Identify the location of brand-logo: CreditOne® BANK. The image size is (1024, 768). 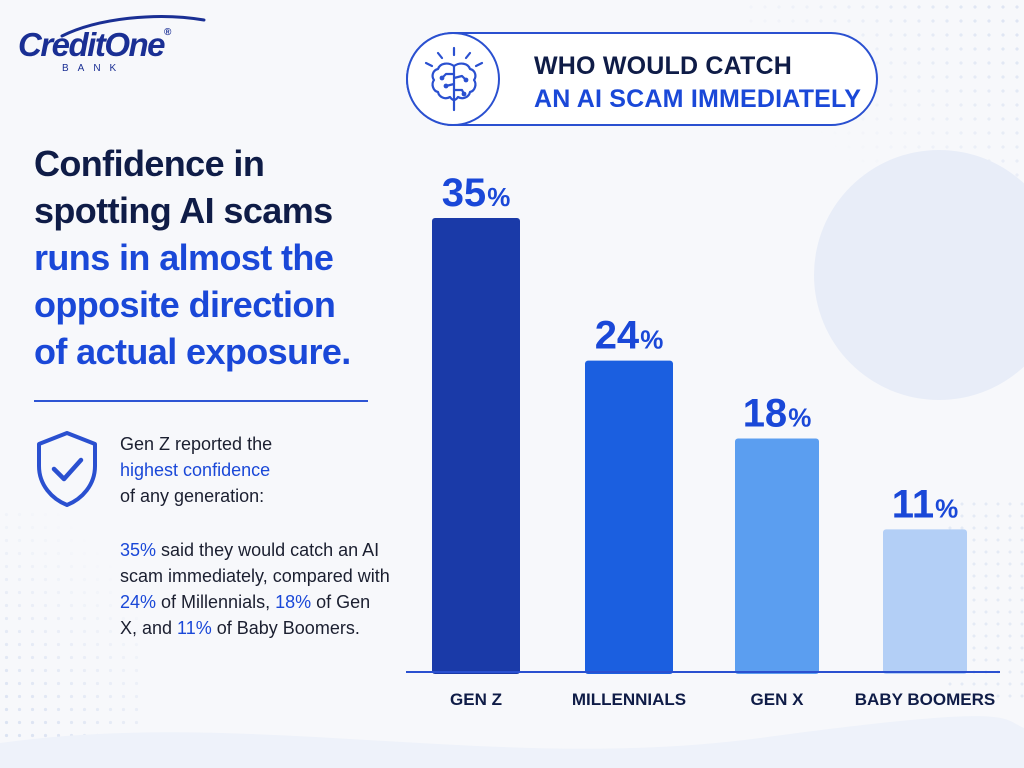
(112, 44).